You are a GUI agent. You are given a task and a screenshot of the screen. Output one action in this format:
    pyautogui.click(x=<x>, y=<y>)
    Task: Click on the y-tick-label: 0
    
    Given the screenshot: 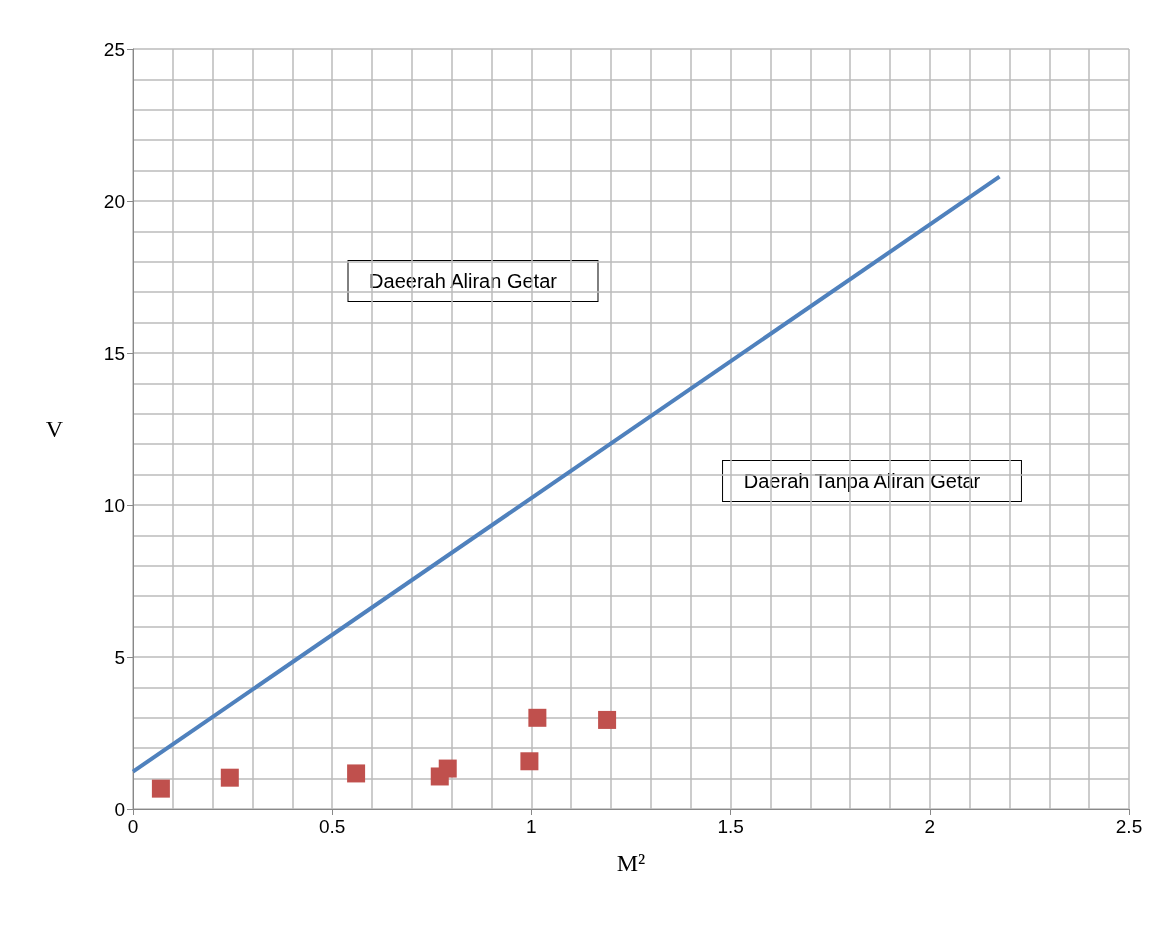 What is the action you would take?
    pyautogui.click(x=119, y=809)
    